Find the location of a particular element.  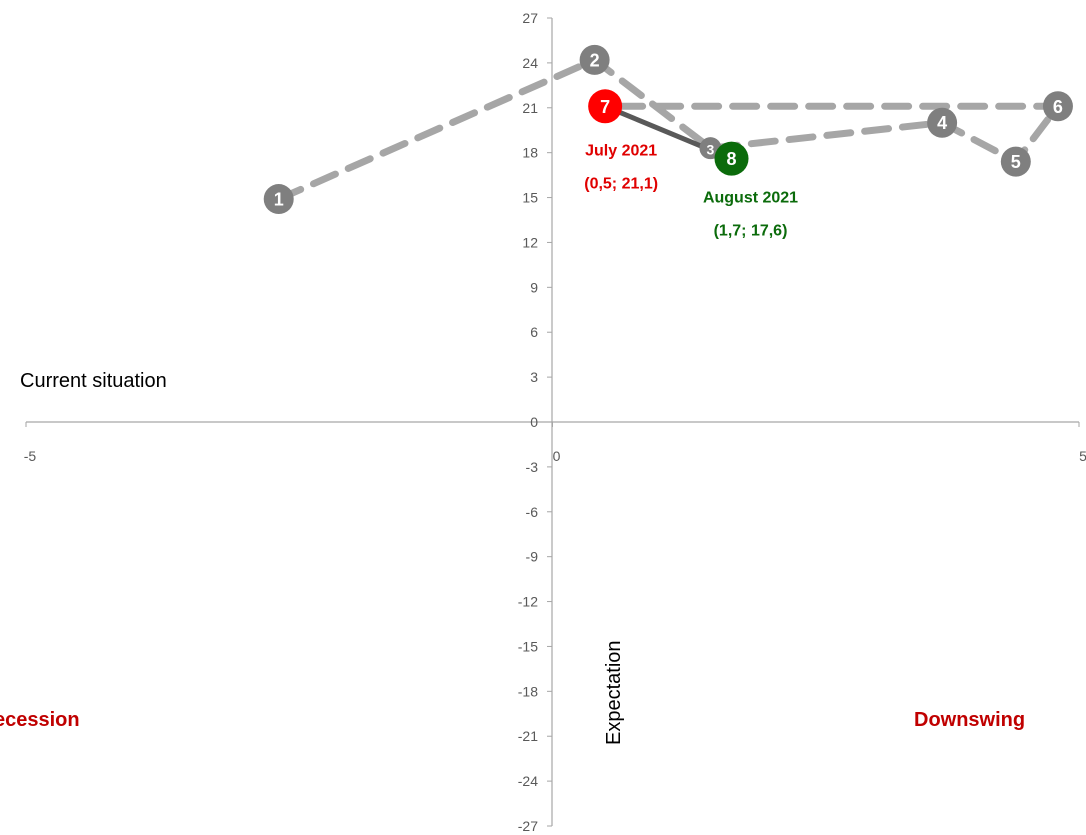

point-label-2: 2 is located at coordinates (595, 60).